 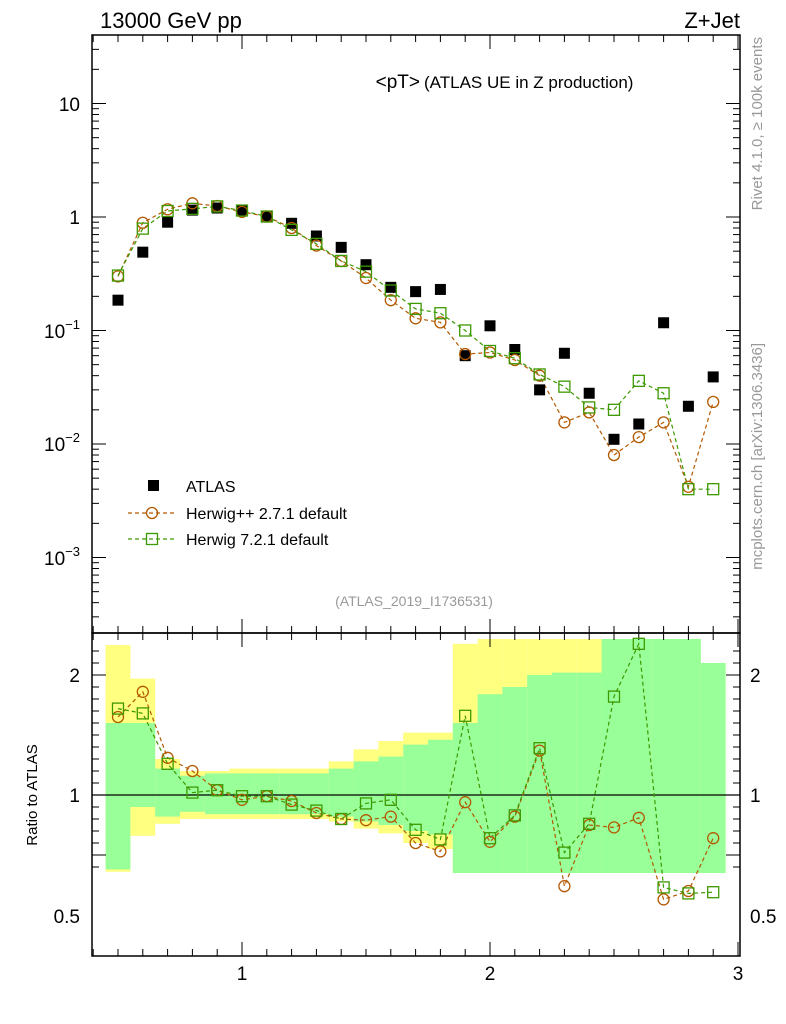 I want to click on process-label: Z+Jet, so click(x=712, y=20).